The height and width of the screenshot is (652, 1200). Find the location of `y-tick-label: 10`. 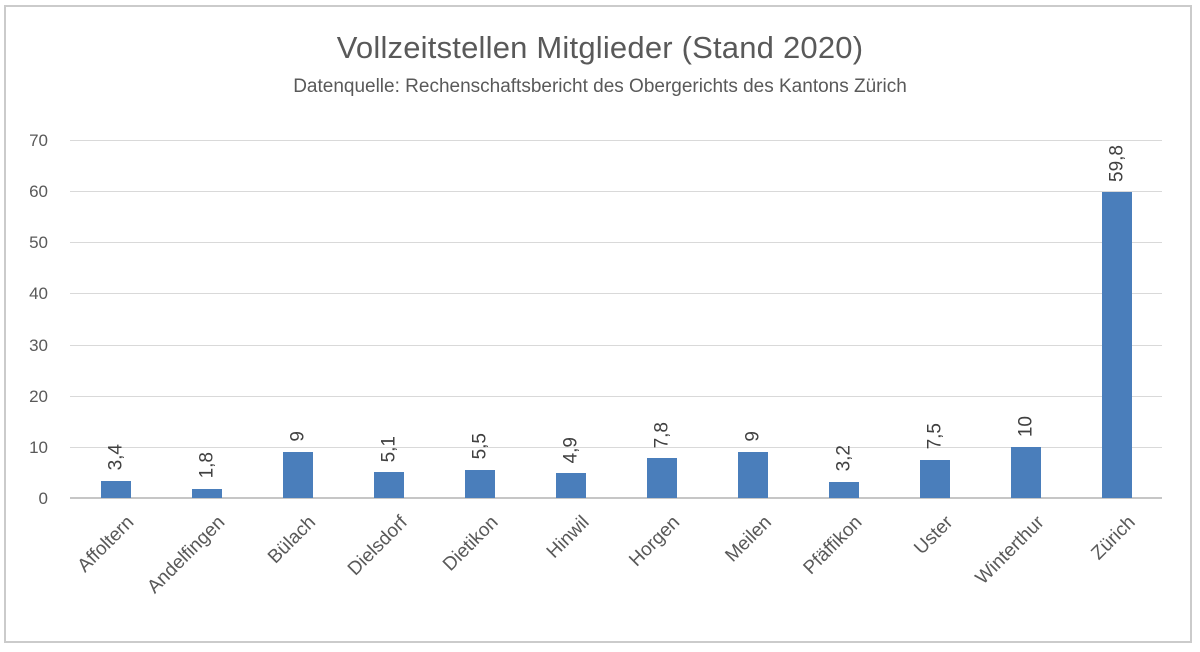

y-tick-label: 10 is located at coordinates (38, 447).